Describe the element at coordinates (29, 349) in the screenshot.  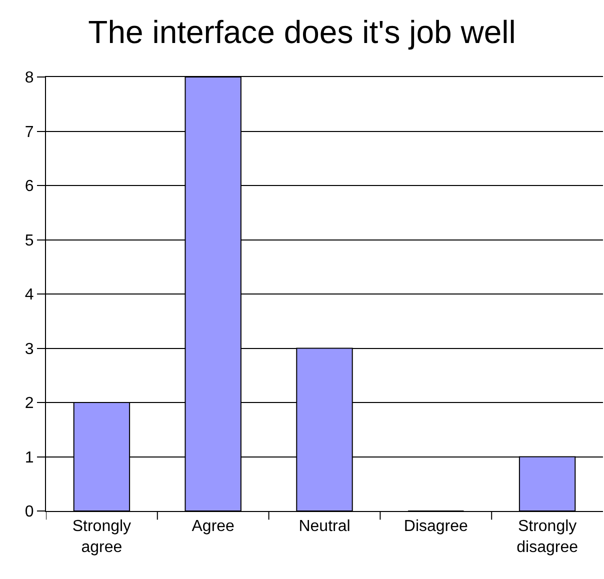
I see `y-tick-label: 3` at that location.